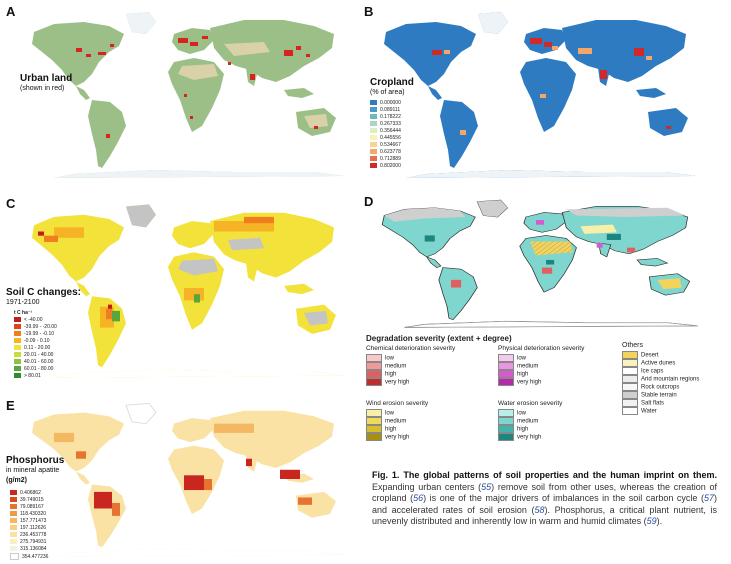 The width and height of the screenshot is (731, 564). Describe the element at coordinates (33, 514) in the screenshot. I see `legend-value: 118.430320` at that location.